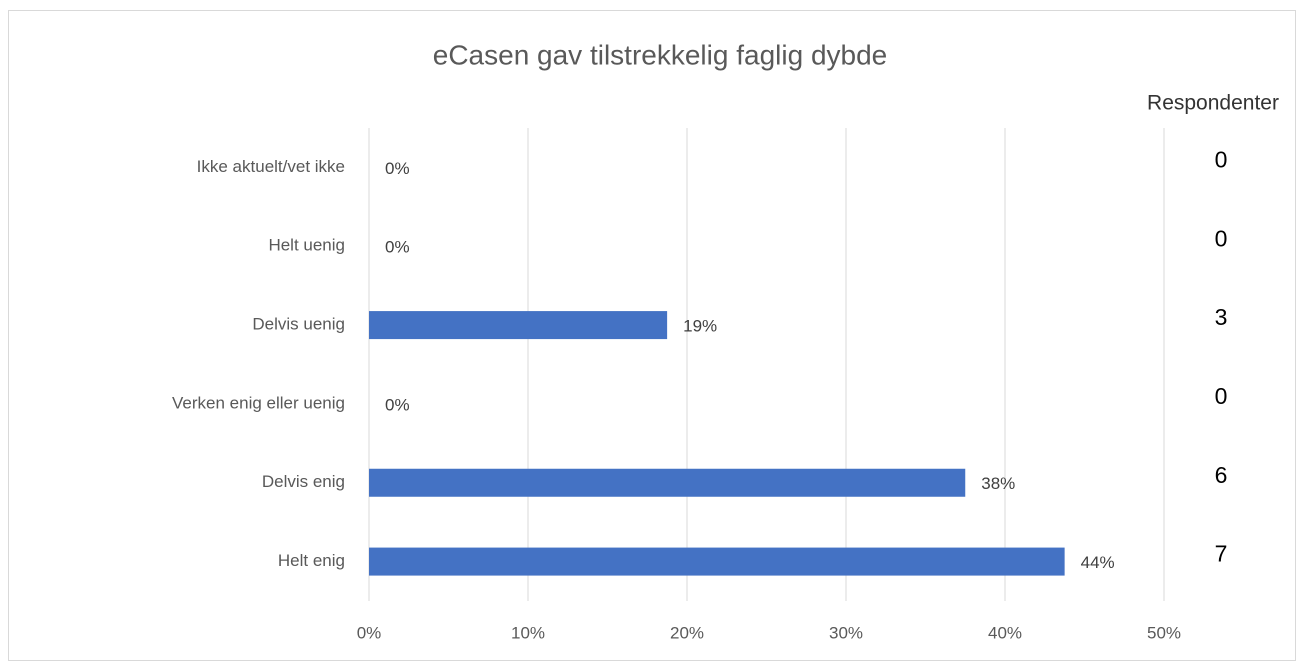 Image resolution: width=1304 pixels, height=666 pixels. What do you see at coordinates (271, 166) in the screenshot?
I see `y-tick-label: Ikke aktuelt/vet ikke` at bounding box center [271, 166].